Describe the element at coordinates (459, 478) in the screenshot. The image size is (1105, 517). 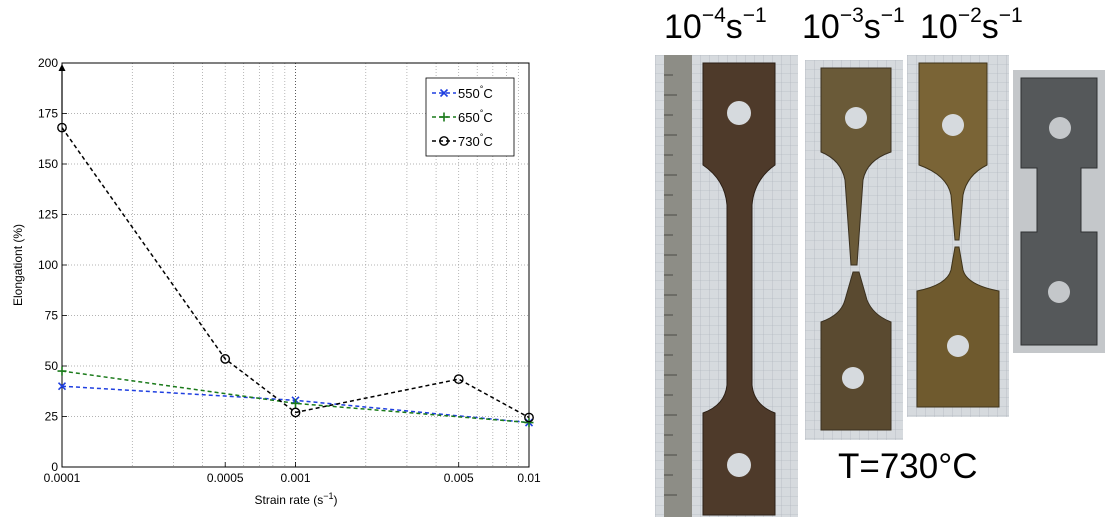
I see `x-tick-label-3: 0.005` at that location.